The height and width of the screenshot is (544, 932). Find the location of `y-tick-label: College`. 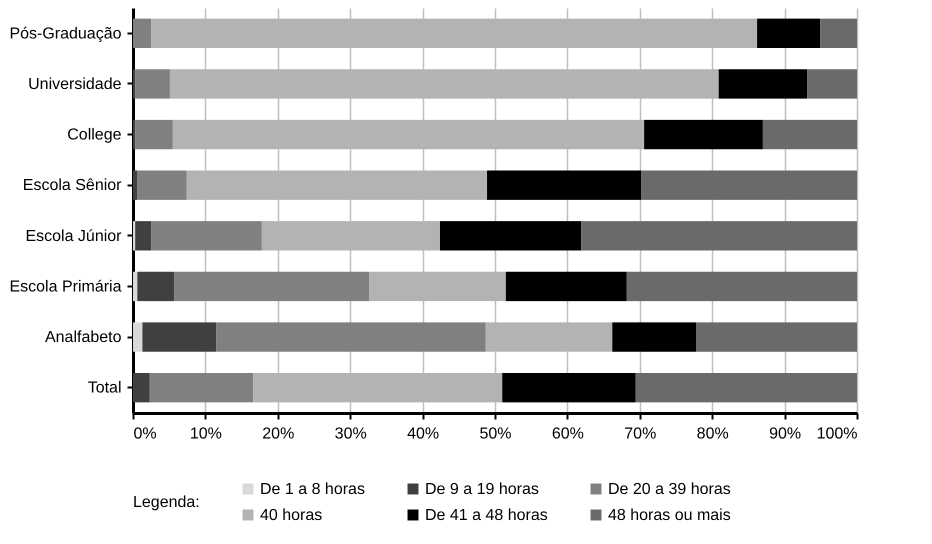

y-tick-label: College is located at coordinates (94, 135).